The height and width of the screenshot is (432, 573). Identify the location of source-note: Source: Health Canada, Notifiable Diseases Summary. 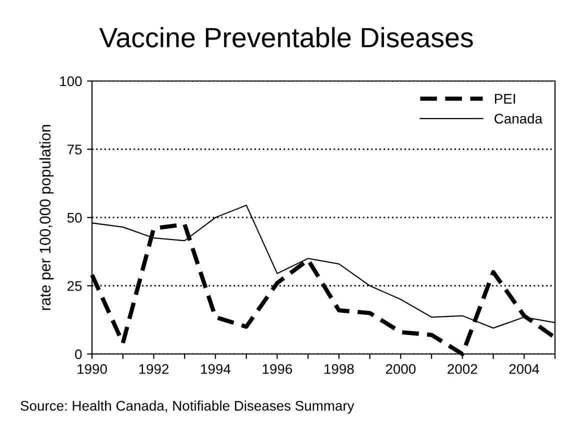
(187, 407).